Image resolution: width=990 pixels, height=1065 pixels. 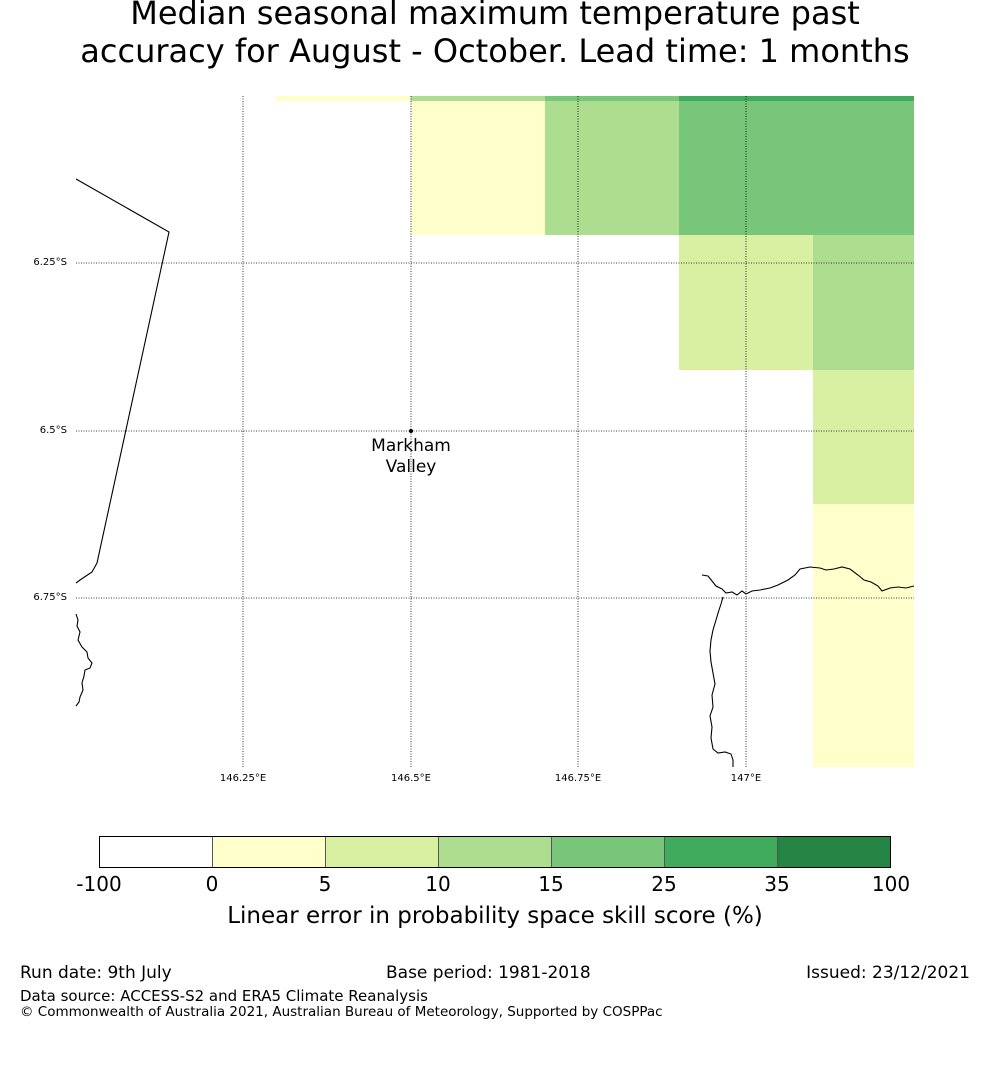 What do you see at coordinates (664, 884) in the screenshot?
I see `colorbar-tick-label: 25` at bounding box center [664, 884].